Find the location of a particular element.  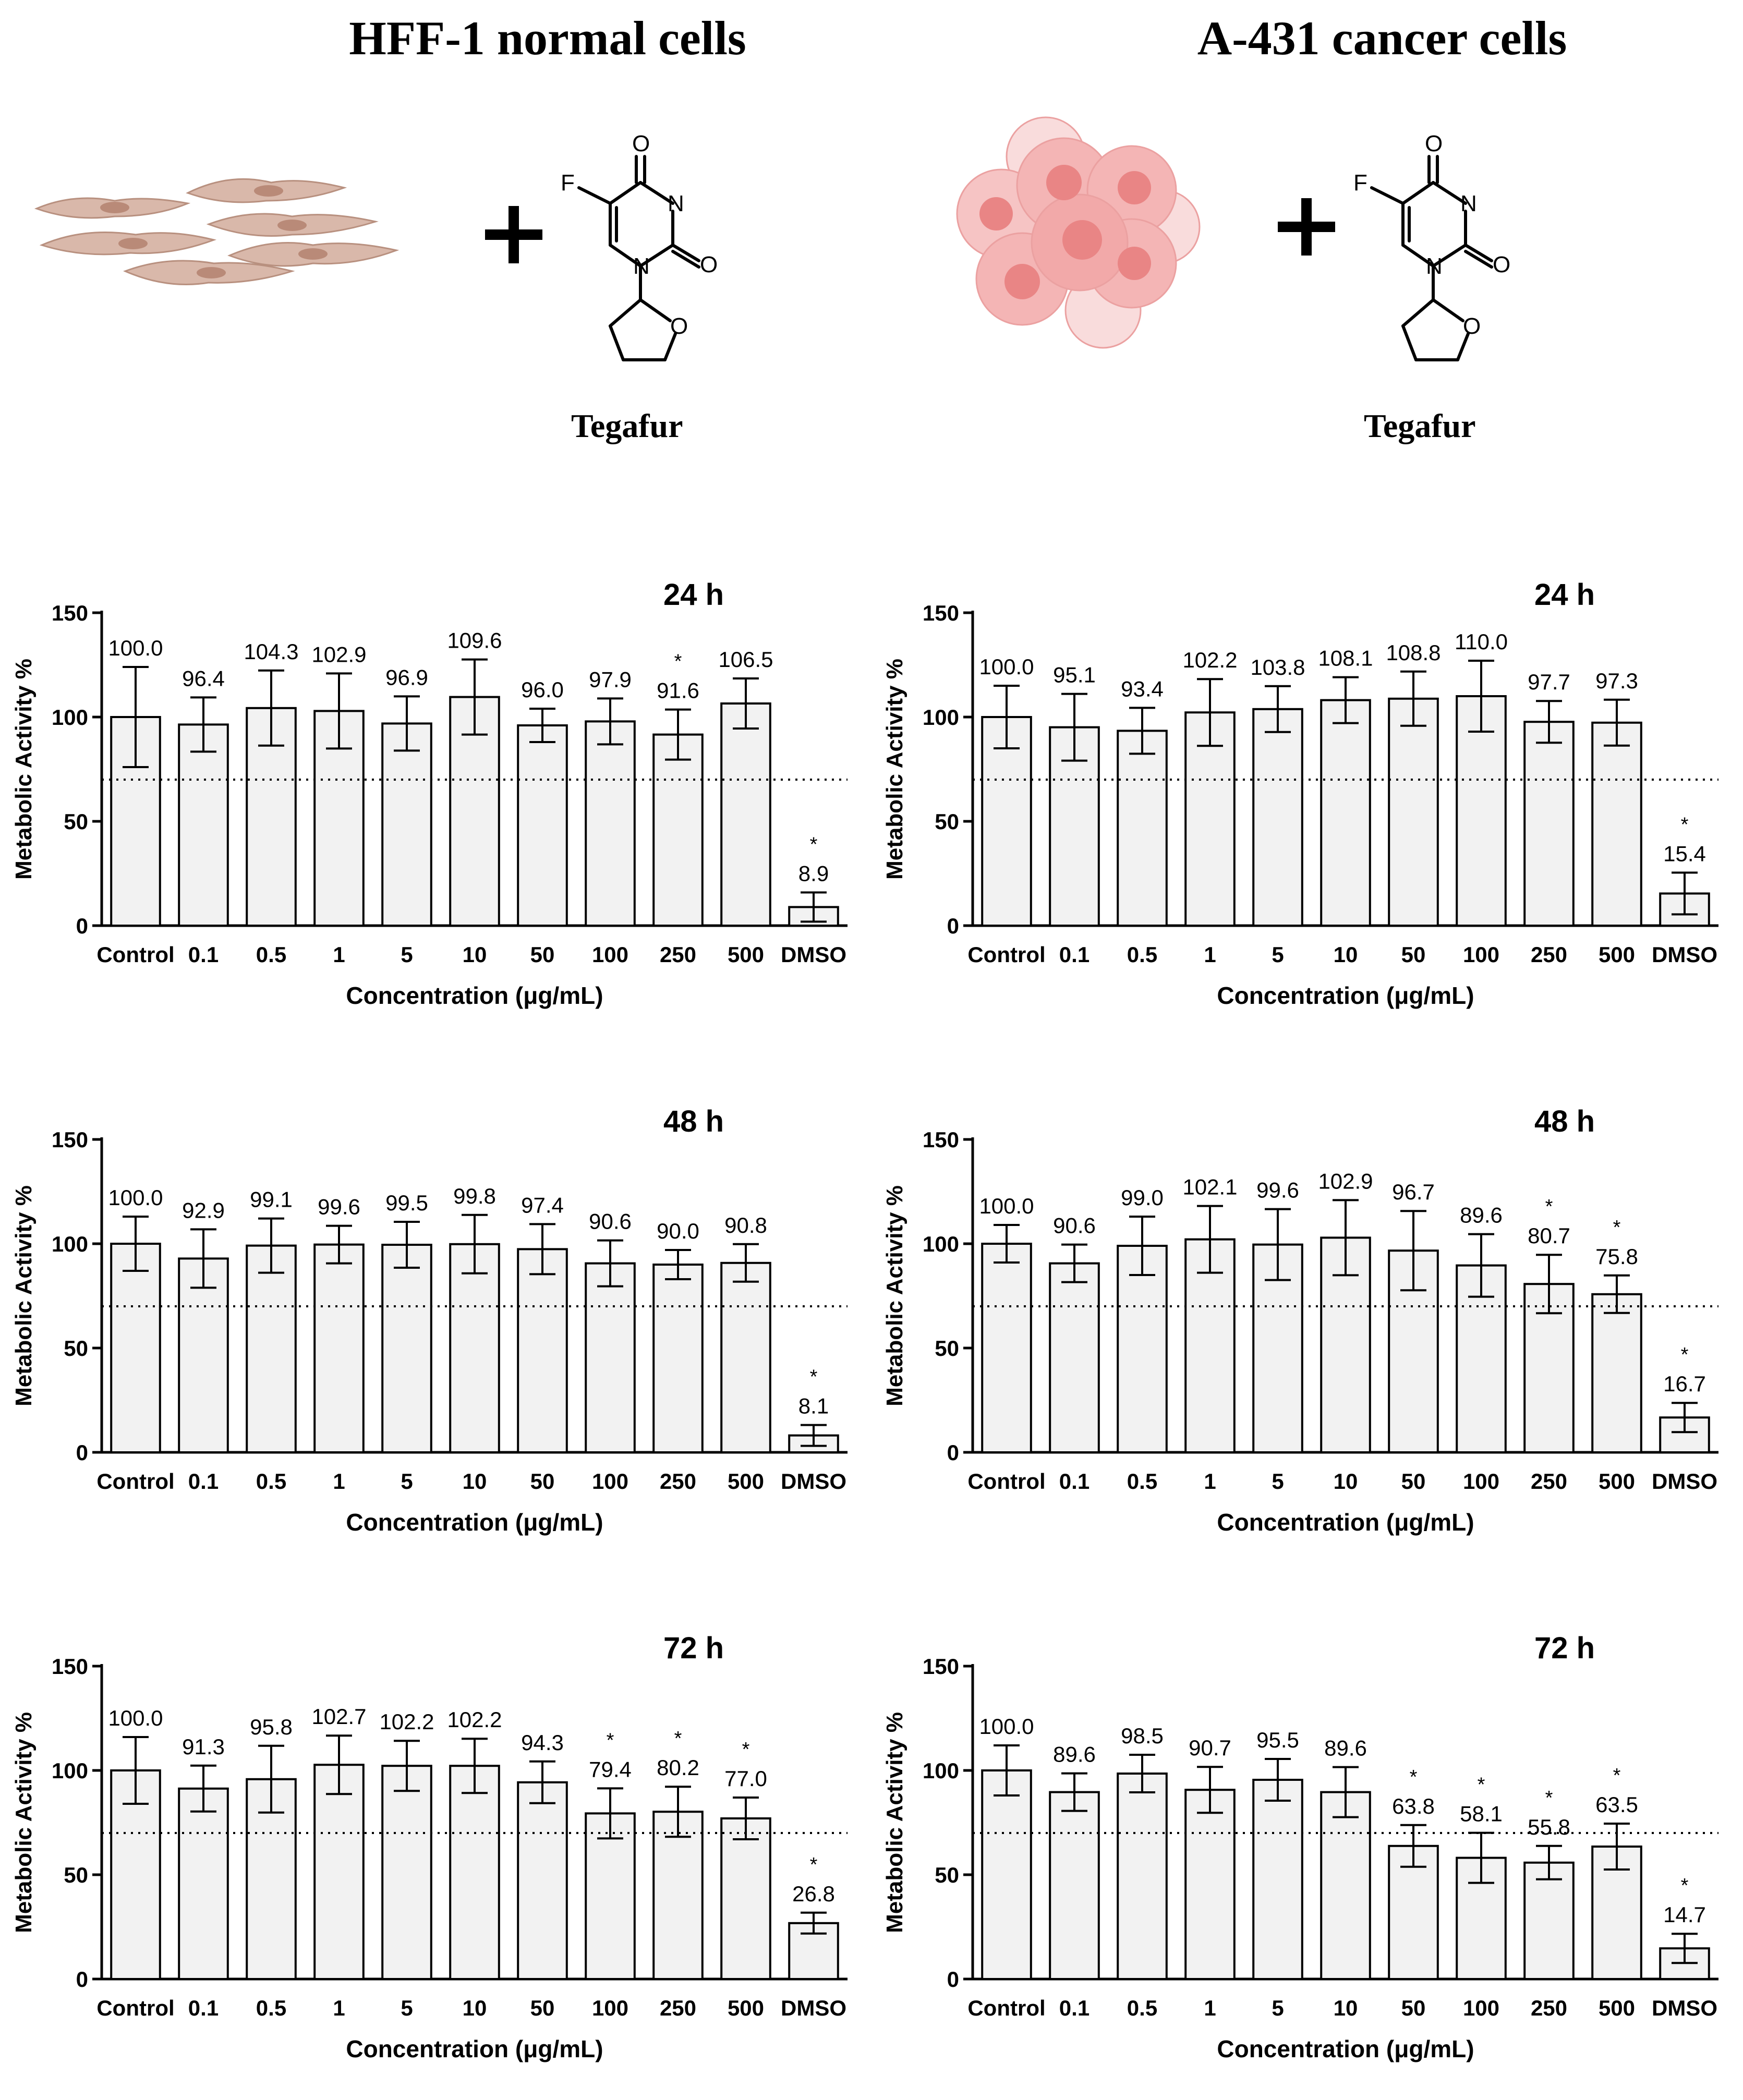

atom-label: O is located at coordinates (709, 264).